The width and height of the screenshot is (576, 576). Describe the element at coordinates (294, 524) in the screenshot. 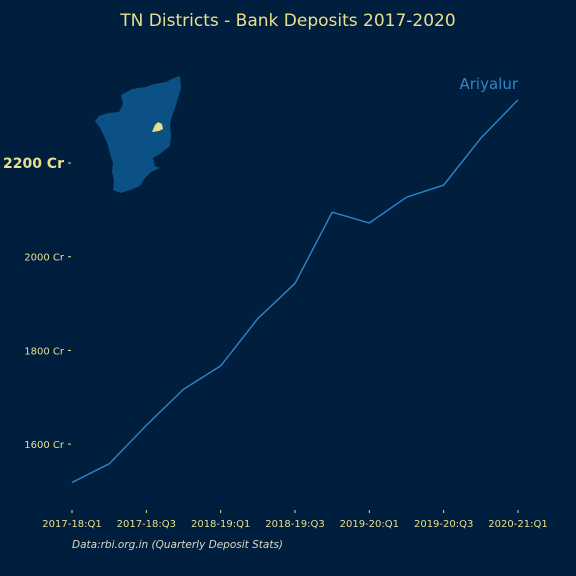

I see `x-tick-label: 2018-19:Q3` at that location.